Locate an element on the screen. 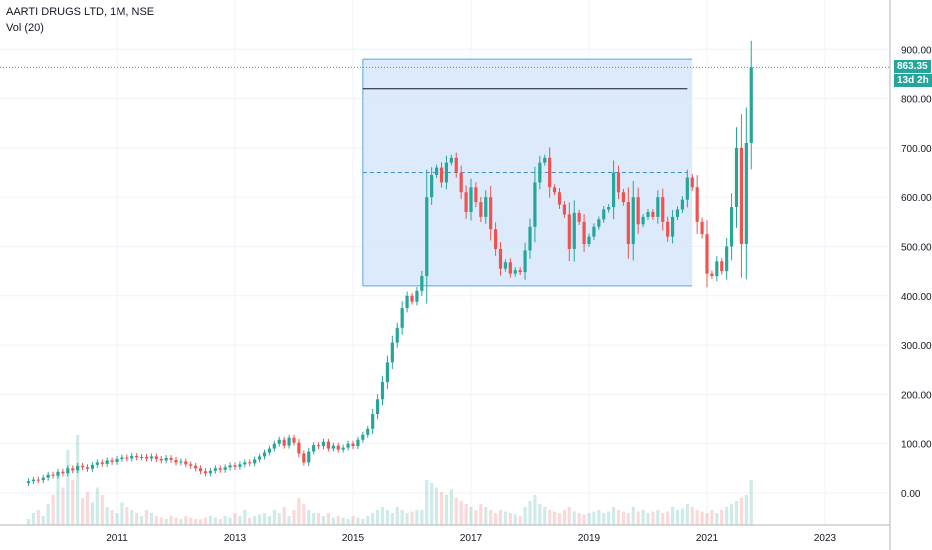  range-box-annotation is located at coordinates (527, 172).